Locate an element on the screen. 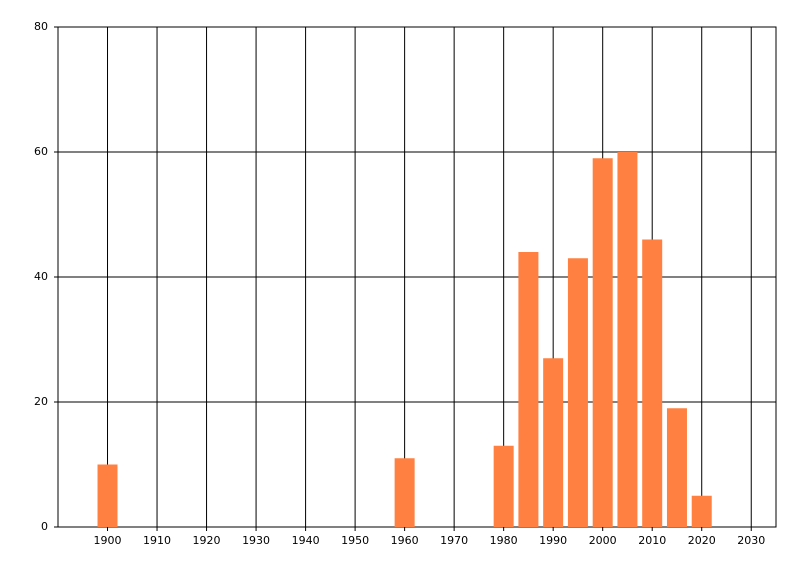 Image resolution: width=800 pixels, height=576 pixels. y-tick-label: 60 is located at coordinates (41, 151).